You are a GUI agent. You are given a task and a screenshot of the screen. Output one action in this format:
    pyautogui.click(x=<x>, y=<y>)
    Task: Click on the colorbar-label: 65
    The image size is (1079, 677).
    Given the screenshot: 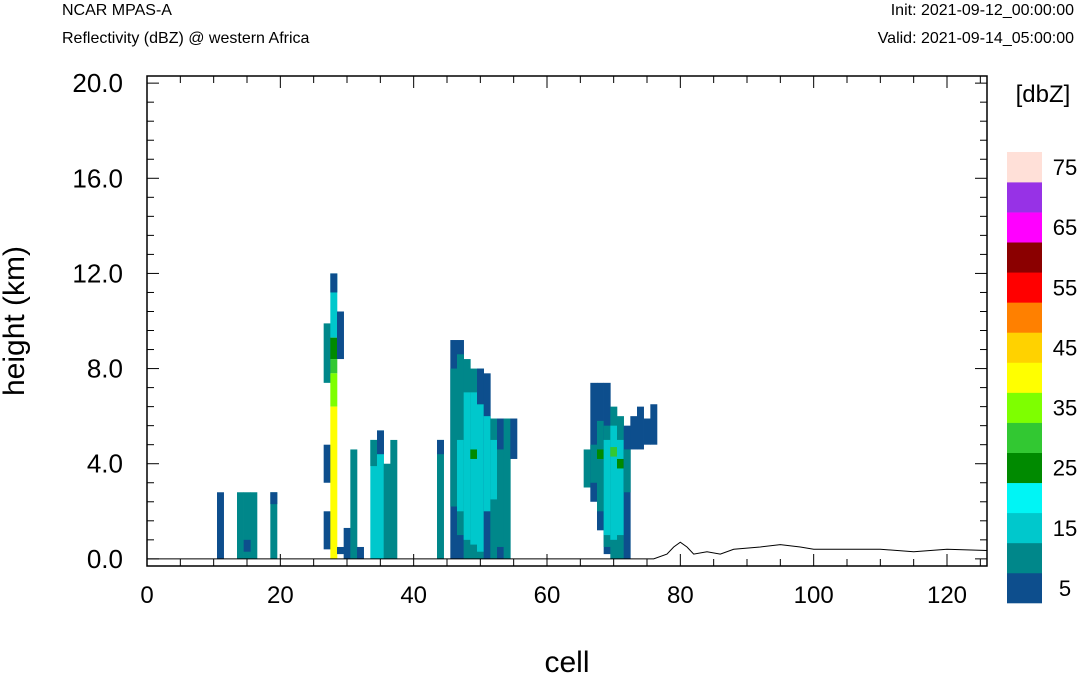 What is the action you would take?
    pyautogui.click(x=1065, y=227)
    